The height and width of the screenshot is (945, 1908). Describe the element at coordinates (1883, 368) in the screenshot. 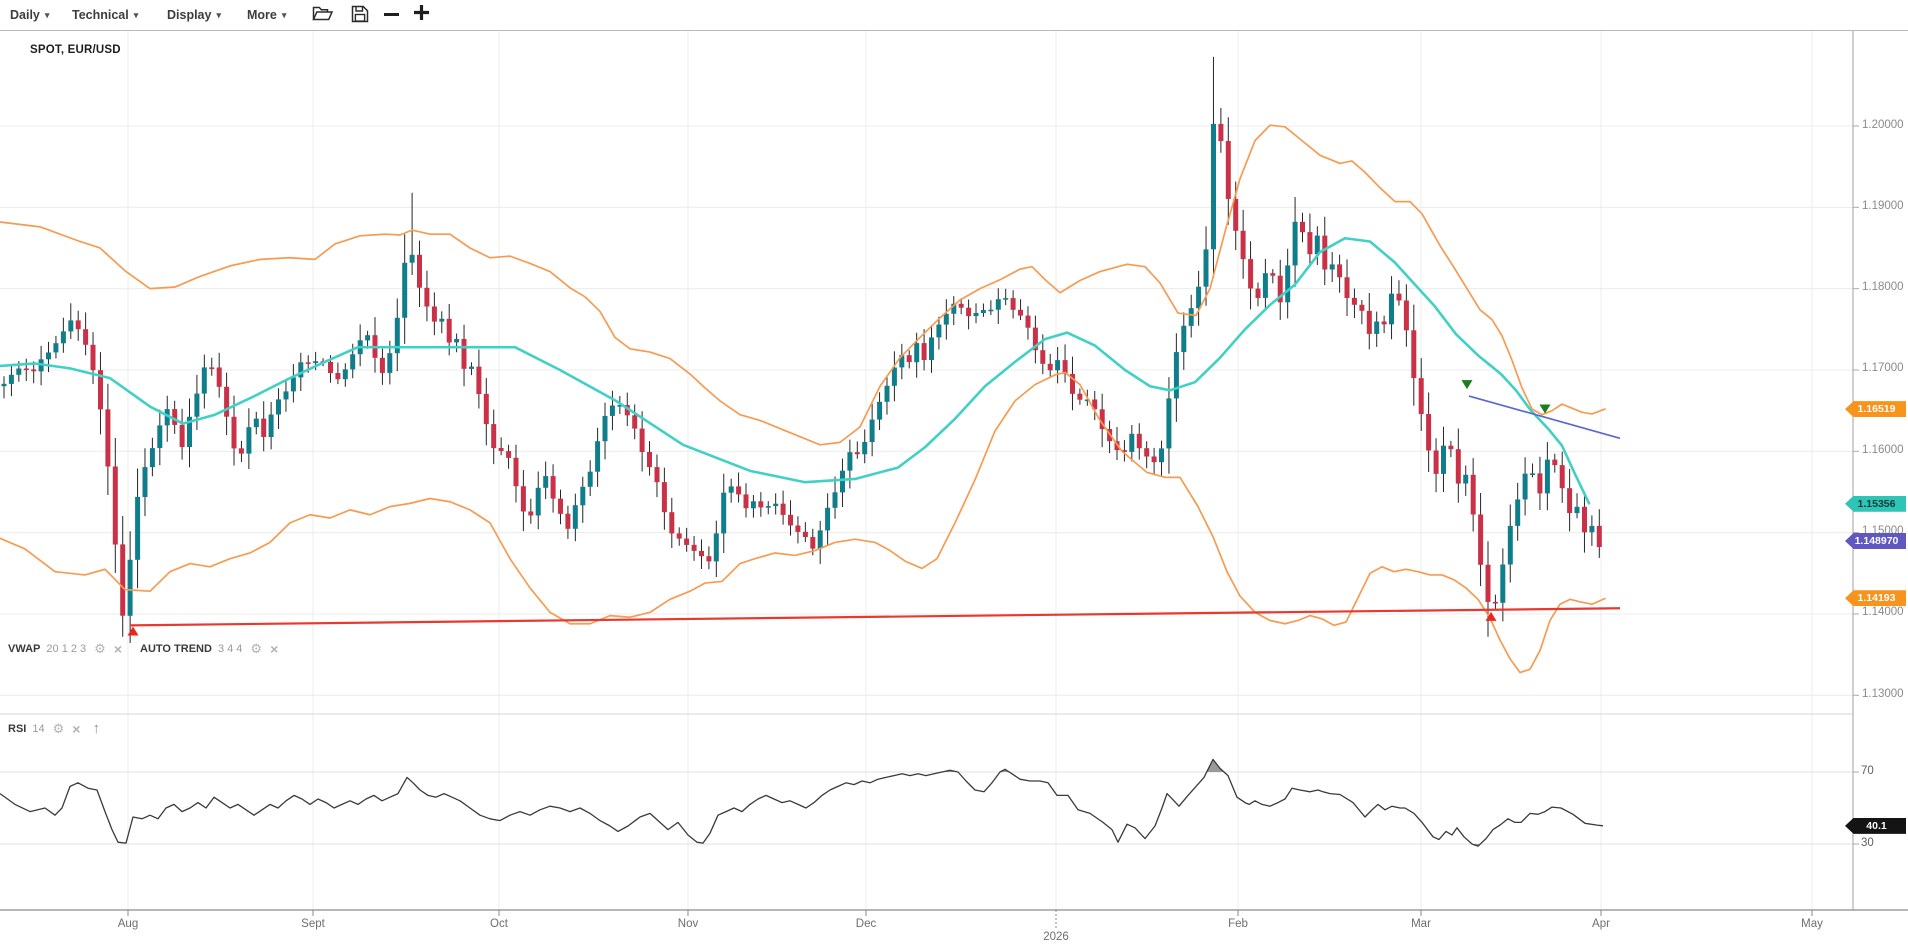

I see `price-axis-tick-label: 1.17000` at that location.